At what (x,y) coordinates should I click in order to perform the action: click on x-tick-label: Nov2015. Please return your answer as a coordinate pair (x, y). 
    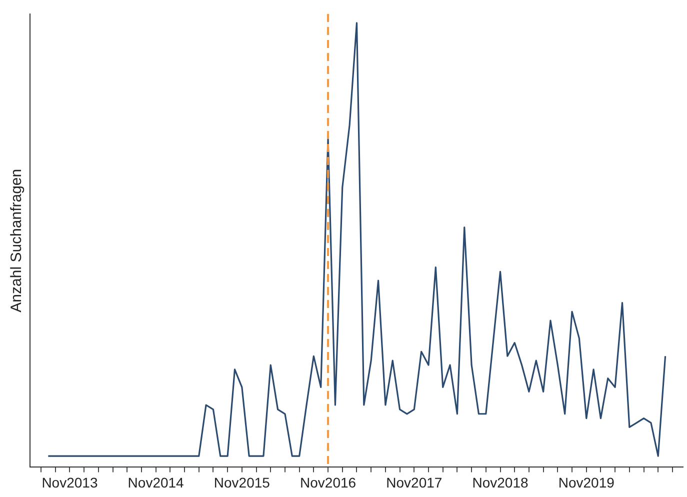
    Looking at the image, I should click on (242, 482).